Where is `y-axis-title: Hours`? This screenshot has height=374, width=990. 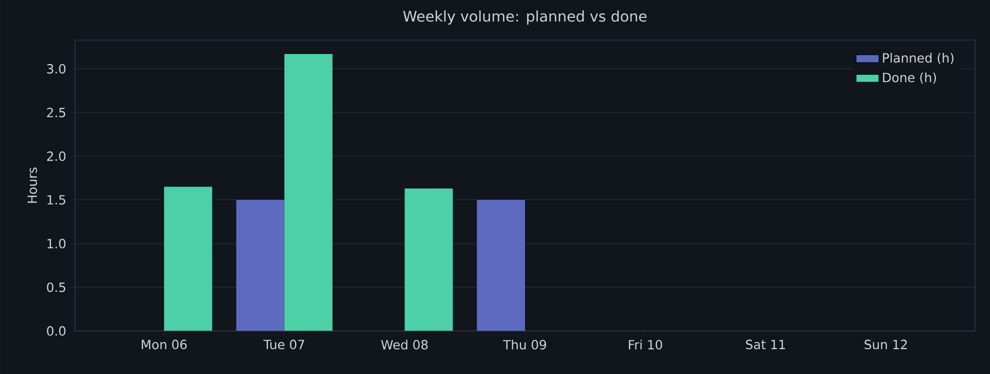 y-axis-title: Hours is located at coordinates (33, 185).